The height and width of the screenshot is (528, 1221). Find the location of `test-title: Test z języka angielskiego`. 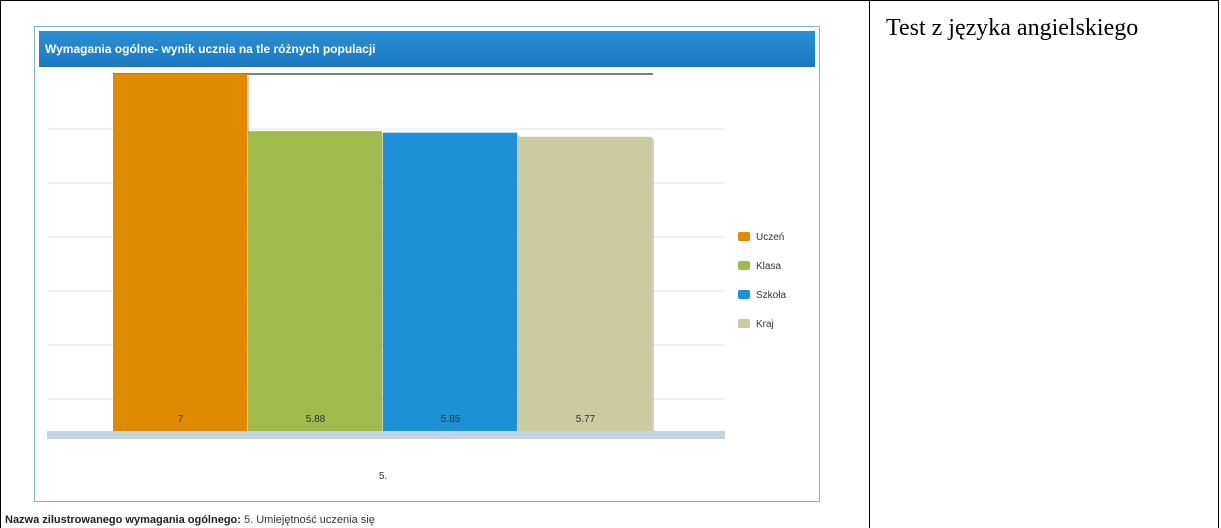

test-title: Test z języka angielskiego is located at coordinates (1012, 28).